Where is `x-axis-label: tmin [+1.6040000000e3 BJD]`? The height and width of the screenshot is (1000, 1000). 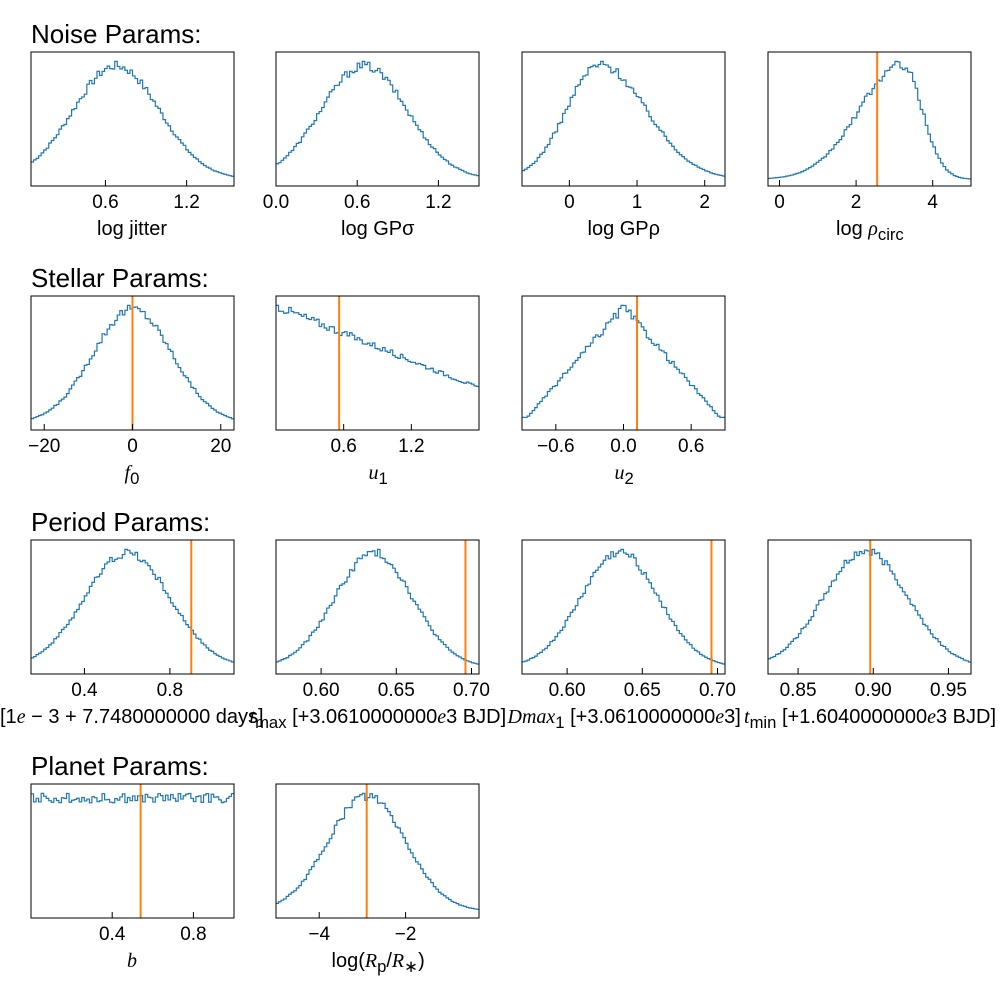
x-axis-label: tmin [+1.6040000000e3 BJD] is located at coordinates (870, 719).